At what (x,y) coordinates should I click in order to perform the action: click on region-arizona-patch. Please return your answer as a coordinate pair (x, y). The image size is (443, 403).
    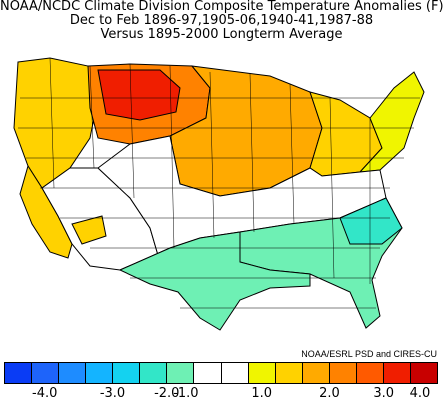
    Looking at the image, I should click on (89, 230).